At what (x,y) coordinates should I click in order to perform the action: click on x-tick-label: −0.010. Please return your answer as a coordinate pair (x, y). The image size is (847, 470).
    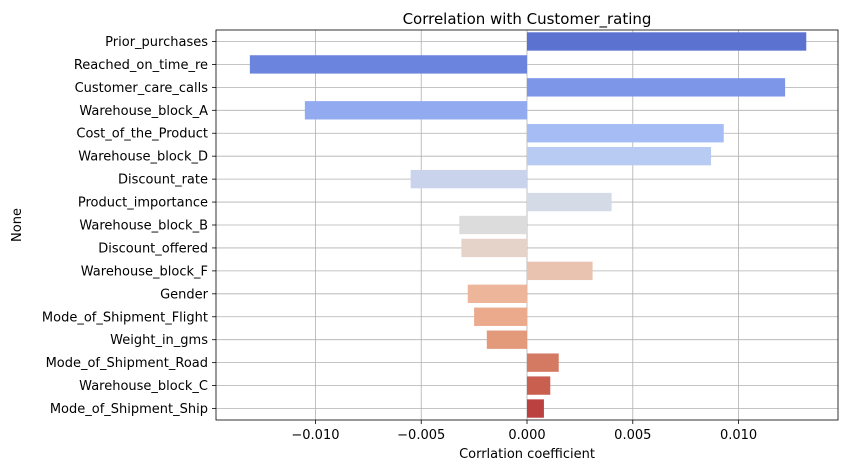
    Looking at the image, I should click on (315, 435).